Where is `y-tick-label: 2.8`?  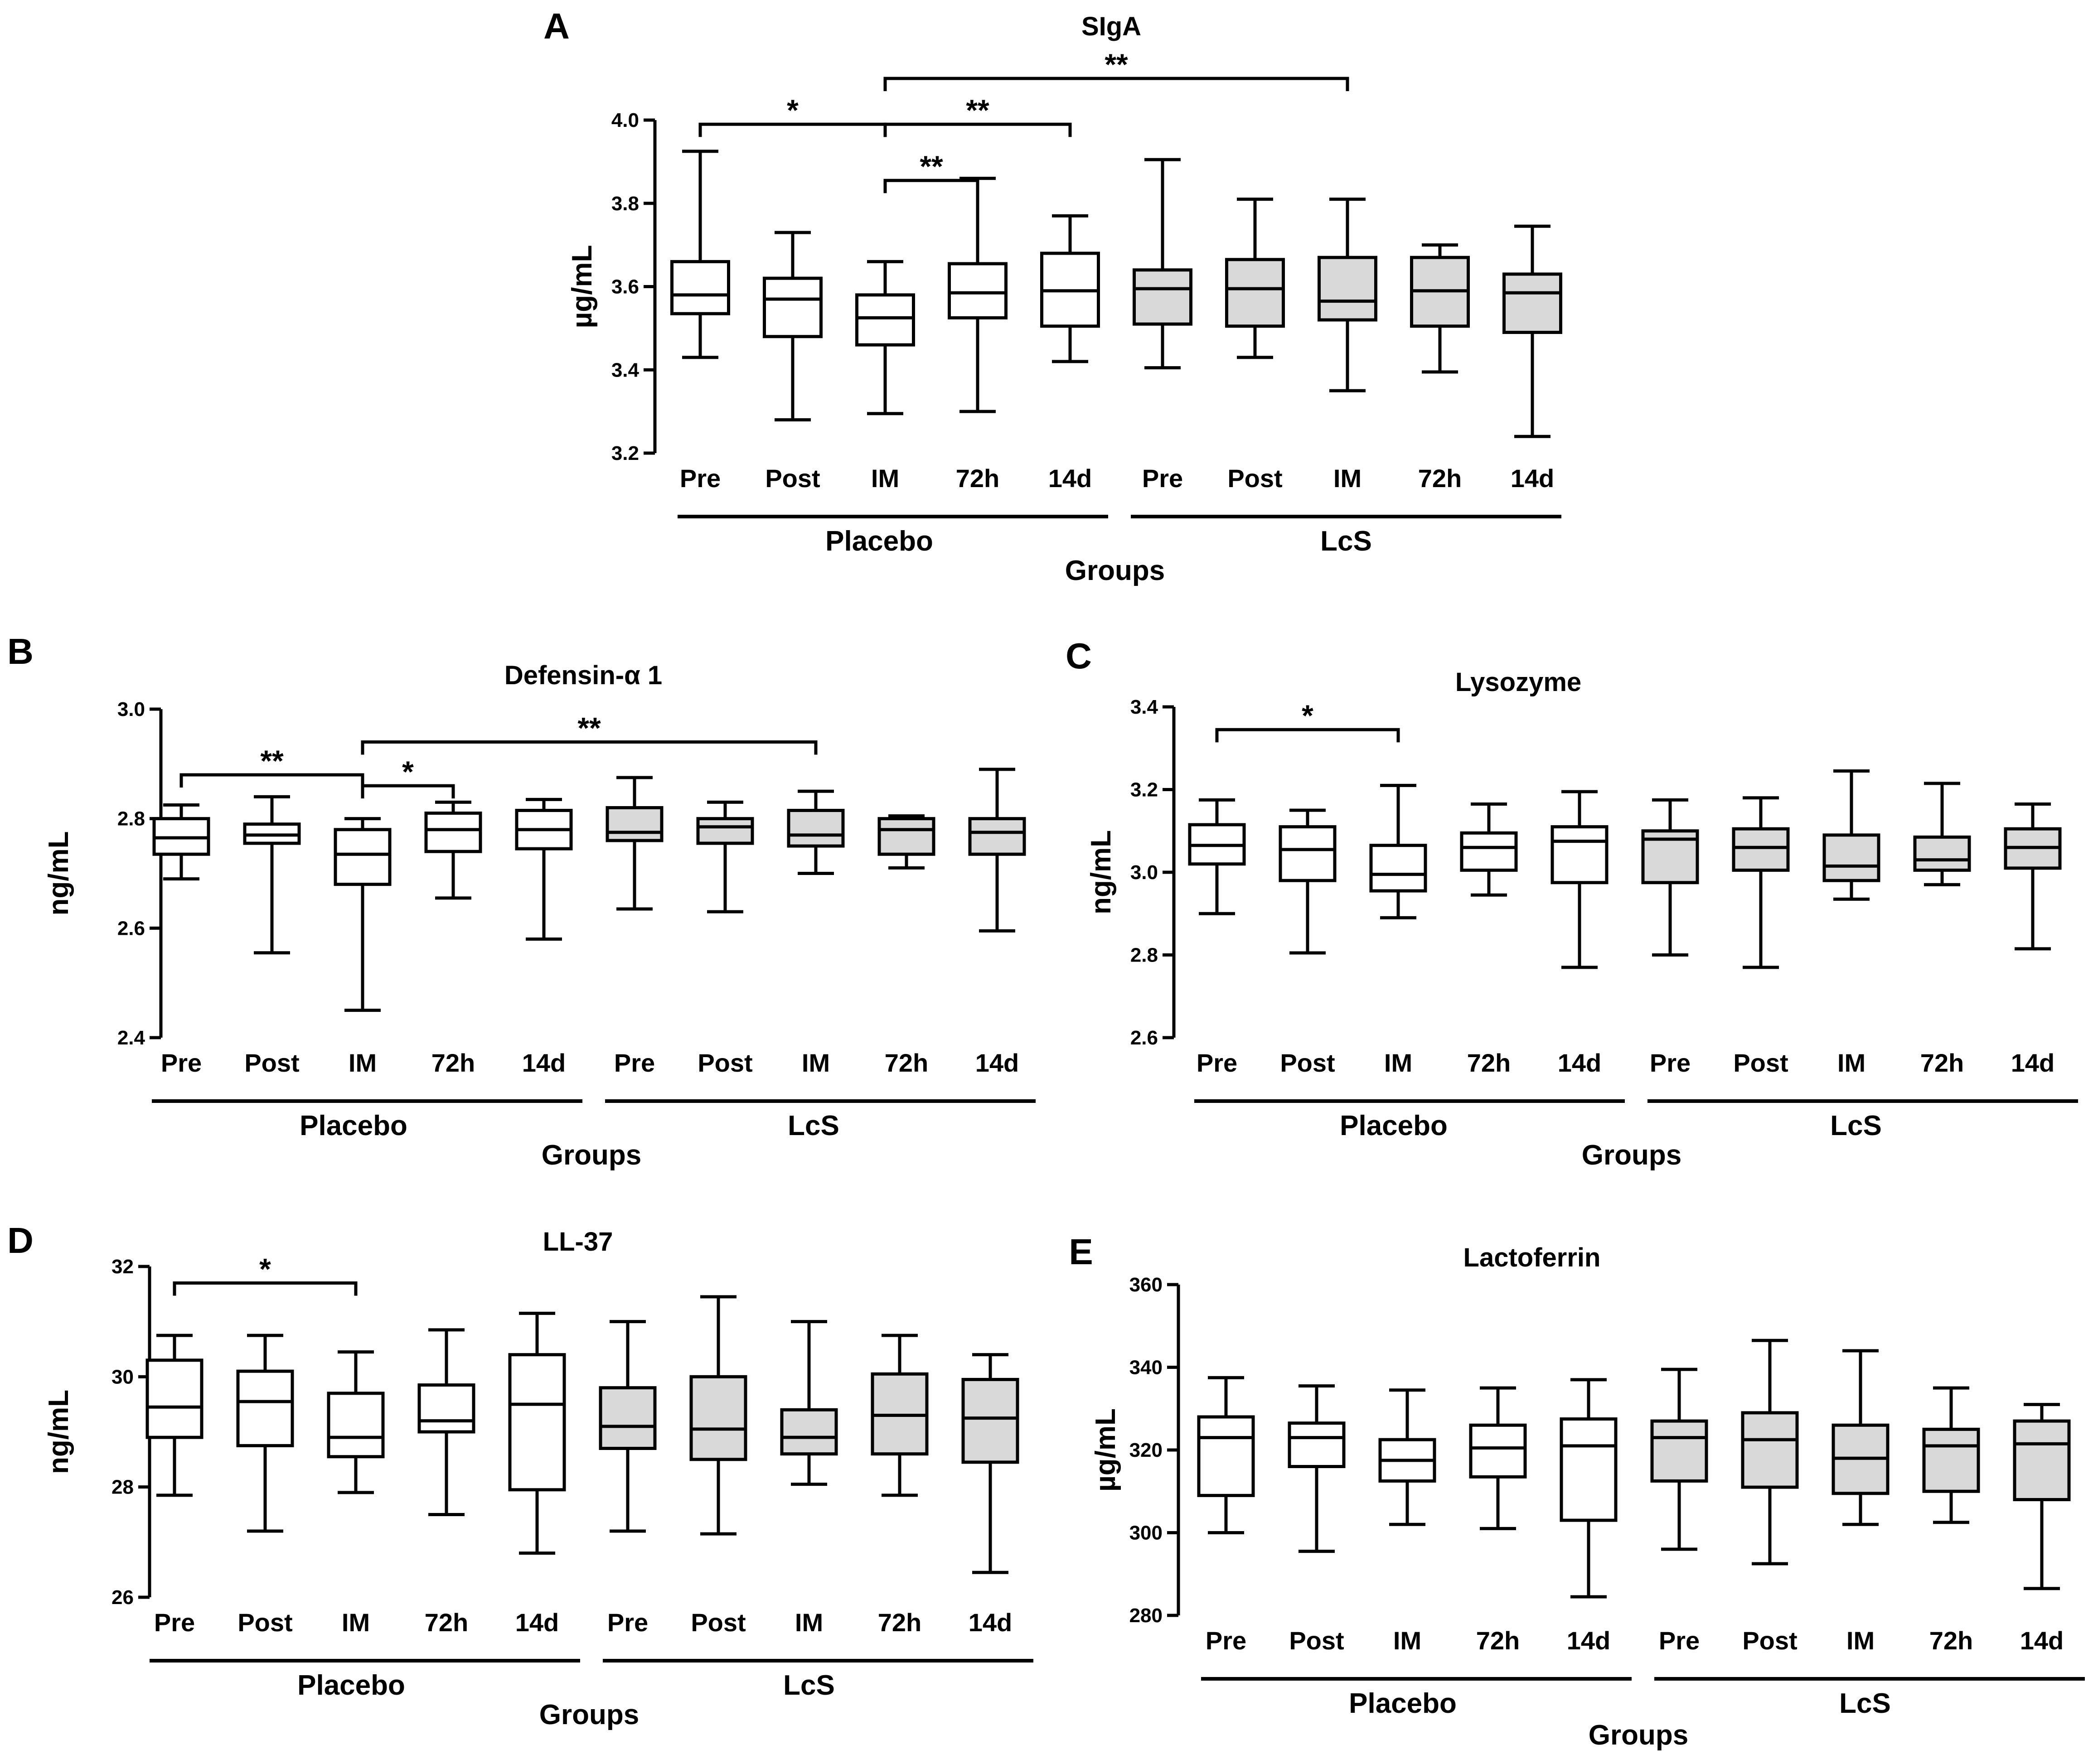 y-tick-label: 2.8 is located at coordinates (131, 819).